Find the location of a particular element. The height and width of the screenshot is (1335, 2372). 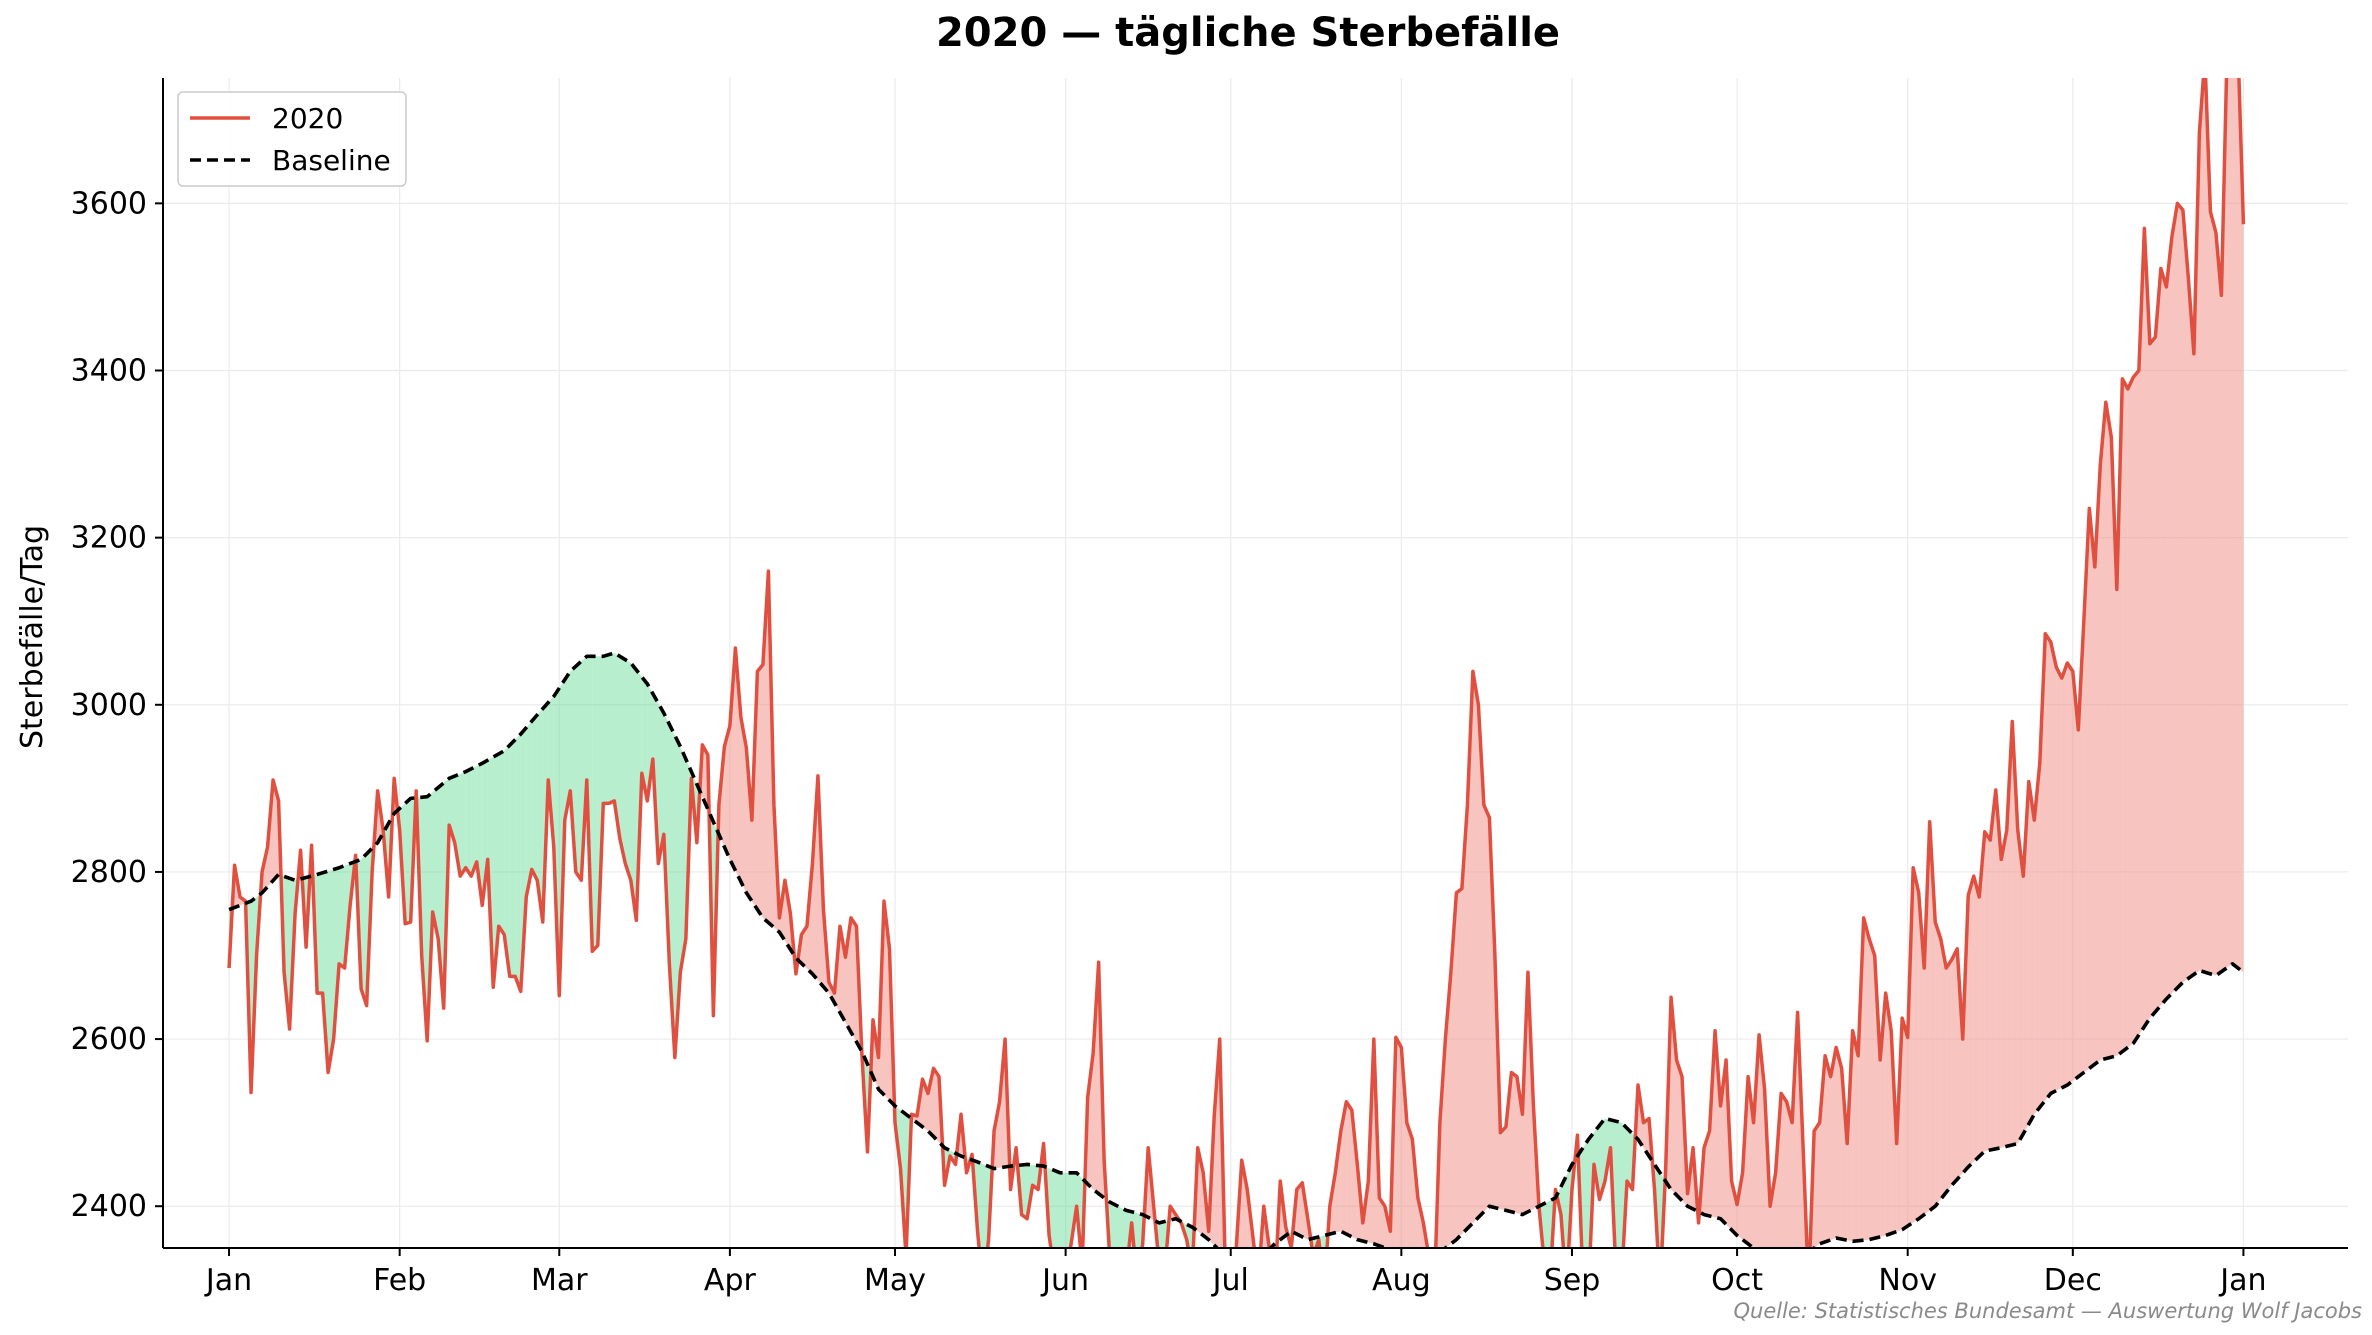

y-tick-label: 2400 is located at coordinates (109, 1206).